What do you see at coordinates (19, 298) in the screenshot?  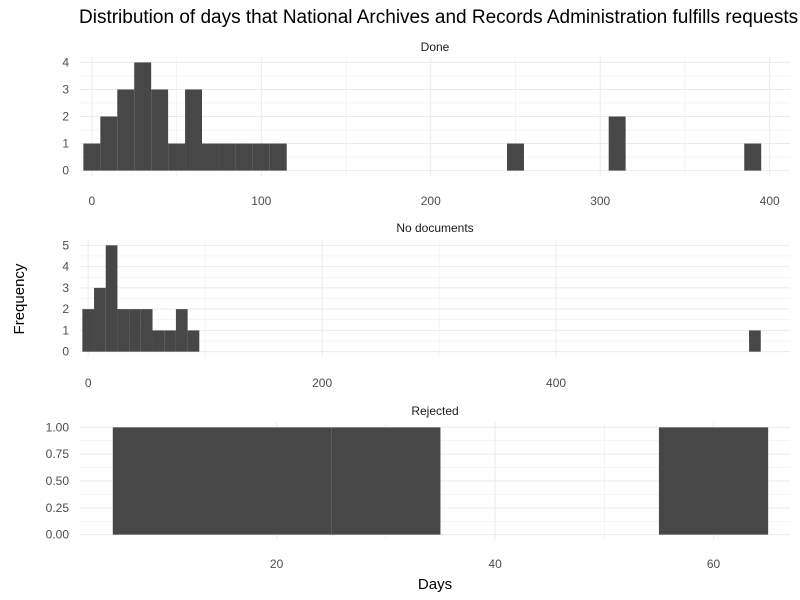 I see `y-axis-title: Frequency` at bounding box center [19, 298].